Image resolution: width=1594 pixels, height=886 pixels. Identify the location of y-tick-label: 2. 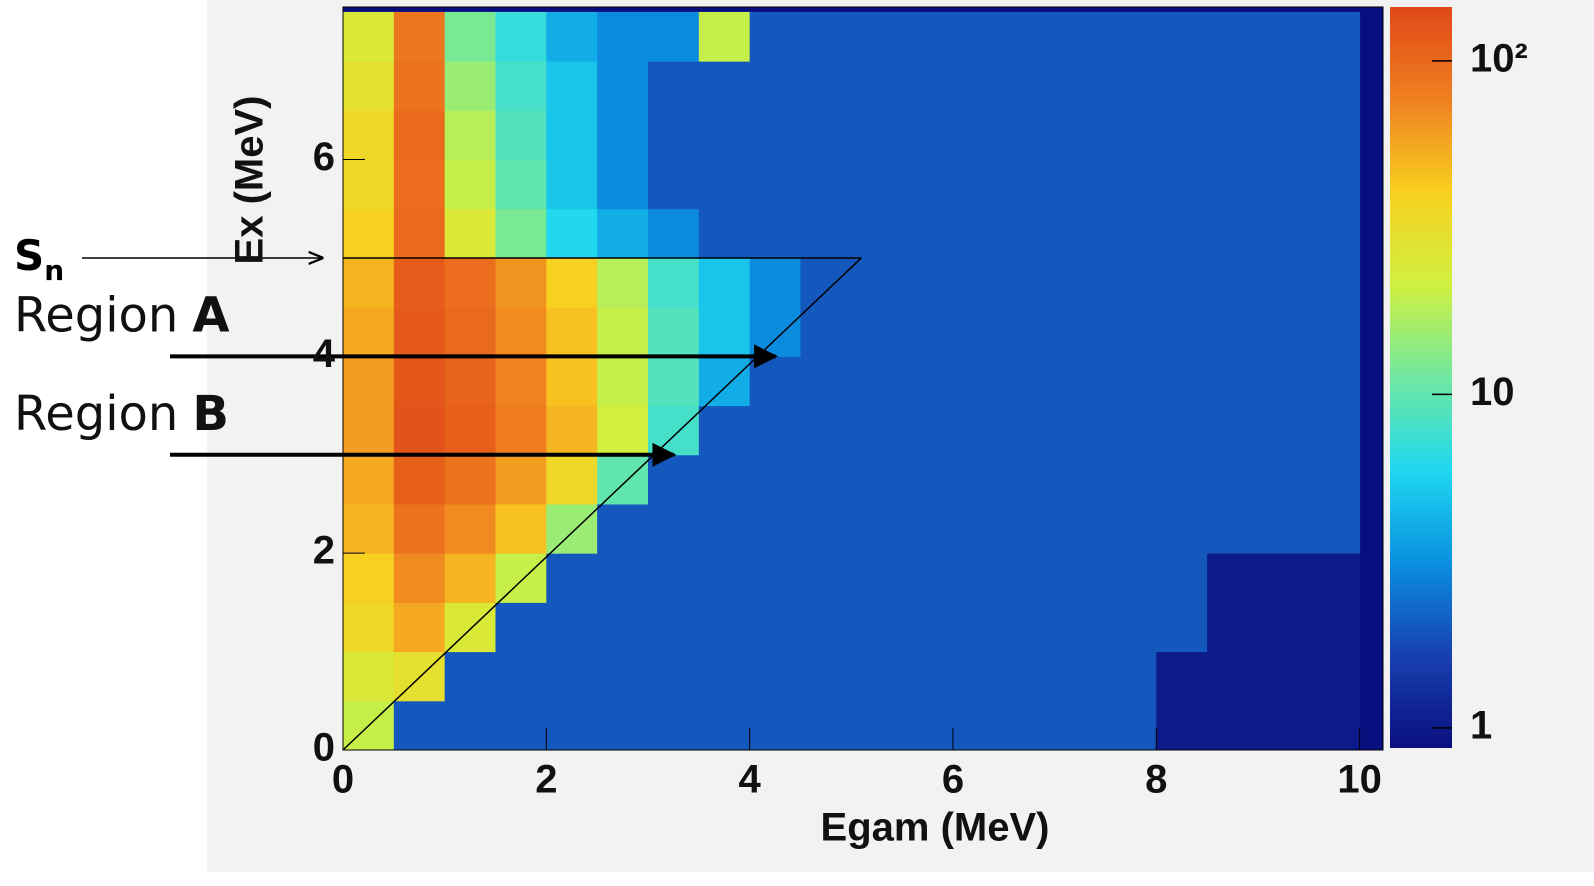
(324, 551).